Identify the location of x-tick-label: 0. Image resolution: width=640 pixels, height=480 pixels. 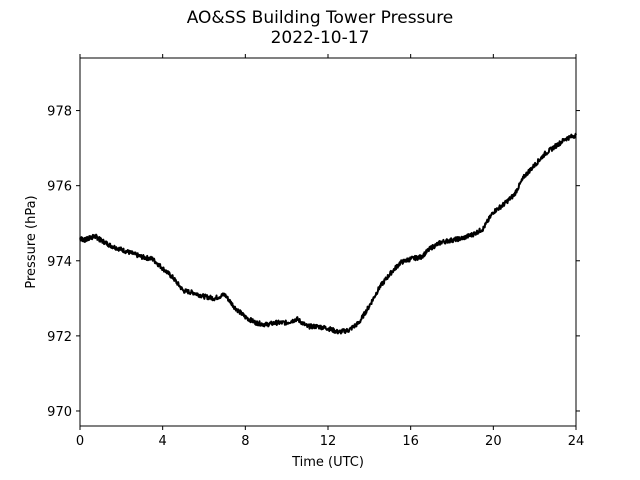
(80, 441).